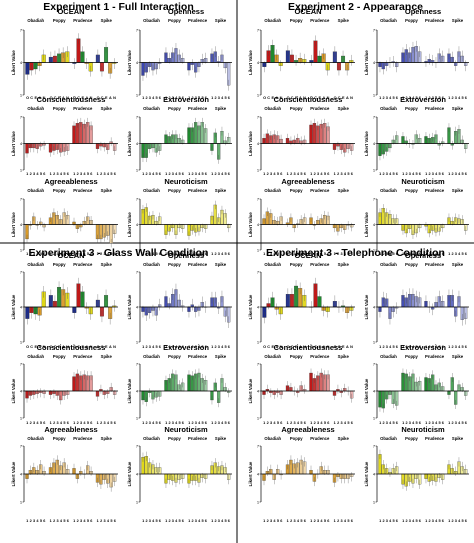 The height and width of the screenshot is (543, 474). What do you see at coordinates (323, 347) in the screenshot?
I see `x-tick-label: A` at bounding box center [323, 347].